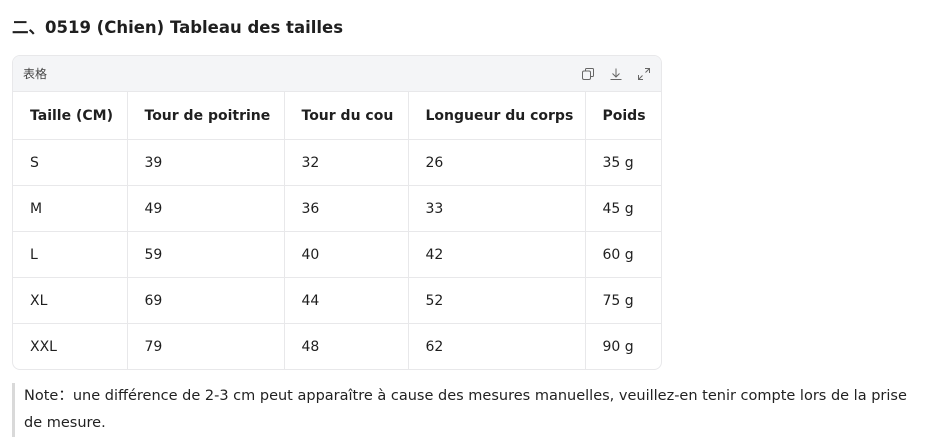 The image size is (926, 445). I want to click on table-cell: 26, so click(497, 162).